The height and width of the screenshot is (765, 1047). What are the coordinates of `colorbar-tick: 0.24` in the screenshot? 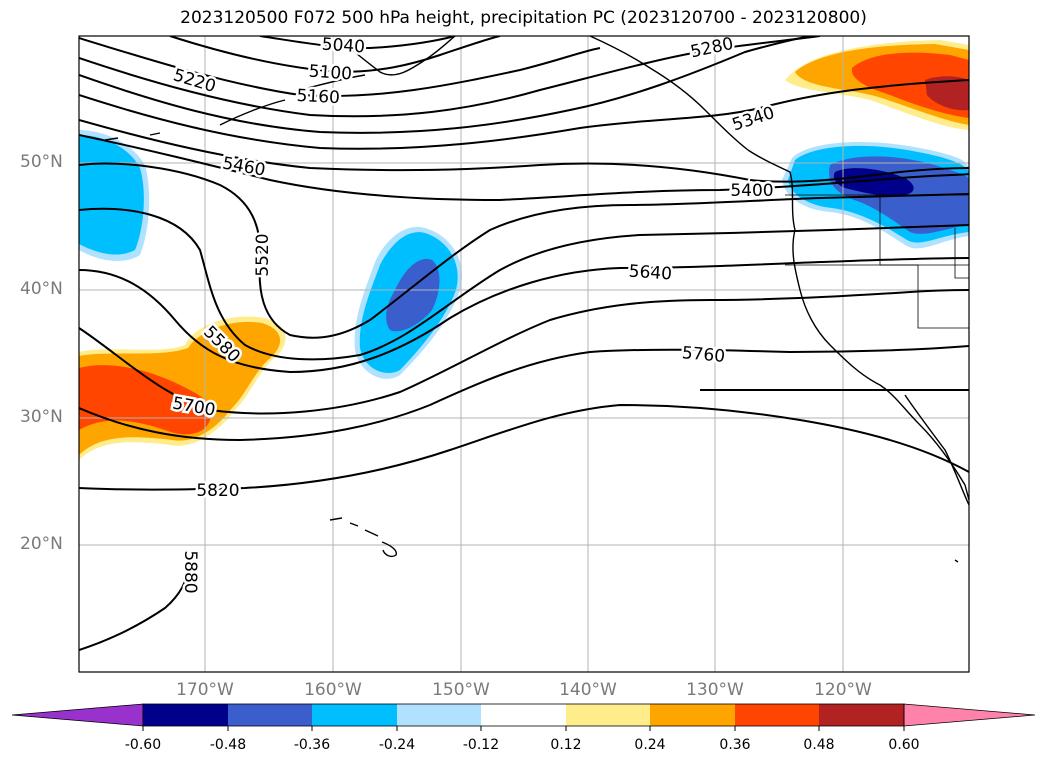 It's located at (650, 745).